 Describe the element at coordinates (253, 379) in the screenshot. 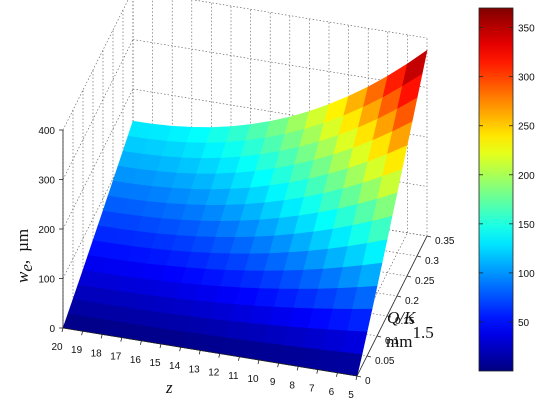

I see `x-tick-label: 10` at that location.